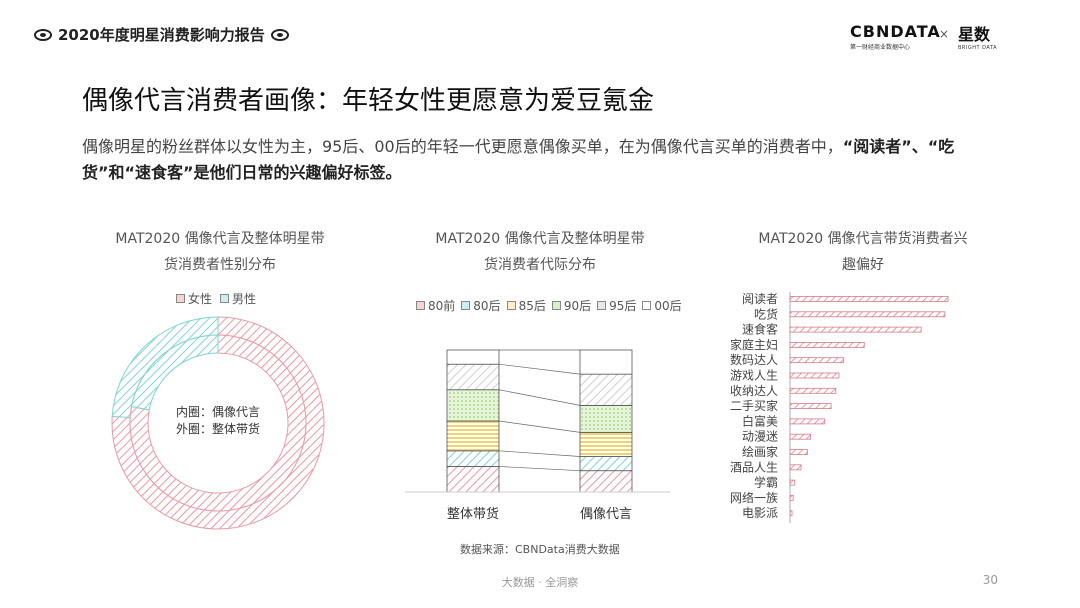 The width and height of the screenshot is (1080, 608). I want to click on cbndata-logo-subtext: 第一财经商业数据中心, so click(880, 47).